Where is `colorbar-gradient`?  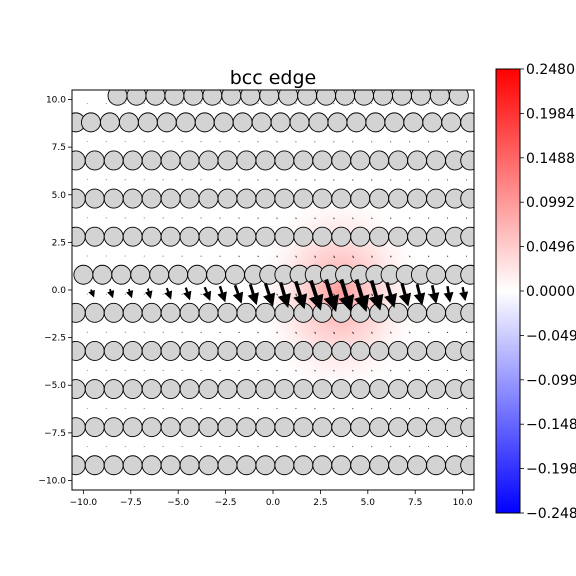 colorbar-gradient is located at coordinates (508, 291).